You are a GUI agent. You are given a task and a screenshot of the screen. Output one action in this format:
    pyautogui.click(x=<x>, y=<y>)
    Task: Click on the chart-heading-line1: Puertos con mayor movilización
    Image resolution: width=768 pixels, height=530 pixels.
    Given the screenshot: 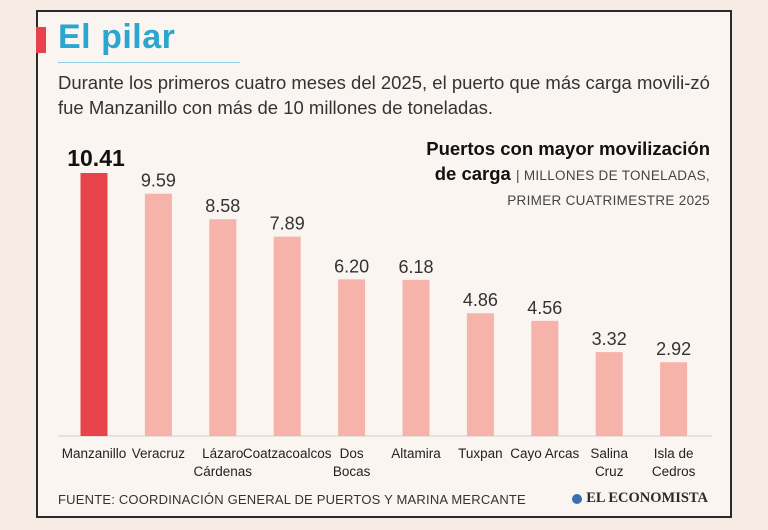 What is the action you would take?
    pyautogui.click(x=568, y=148)
    